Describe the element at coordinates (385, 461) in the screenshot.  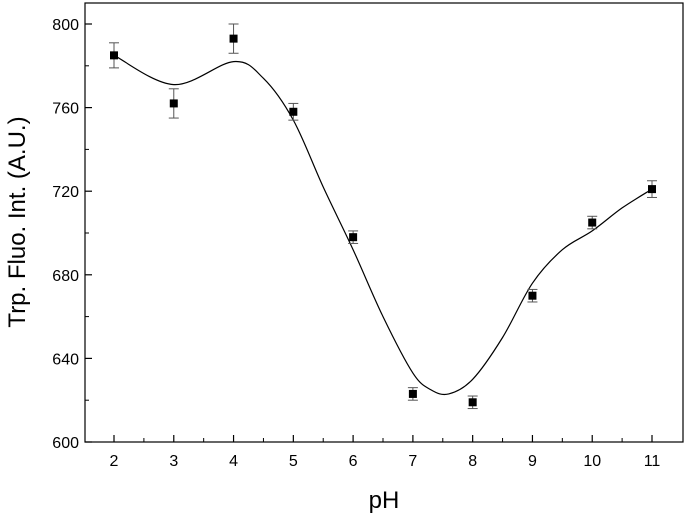
I see `x-tick-labels: 2 3 4 5 6 7 8 9 10 11` at that location.